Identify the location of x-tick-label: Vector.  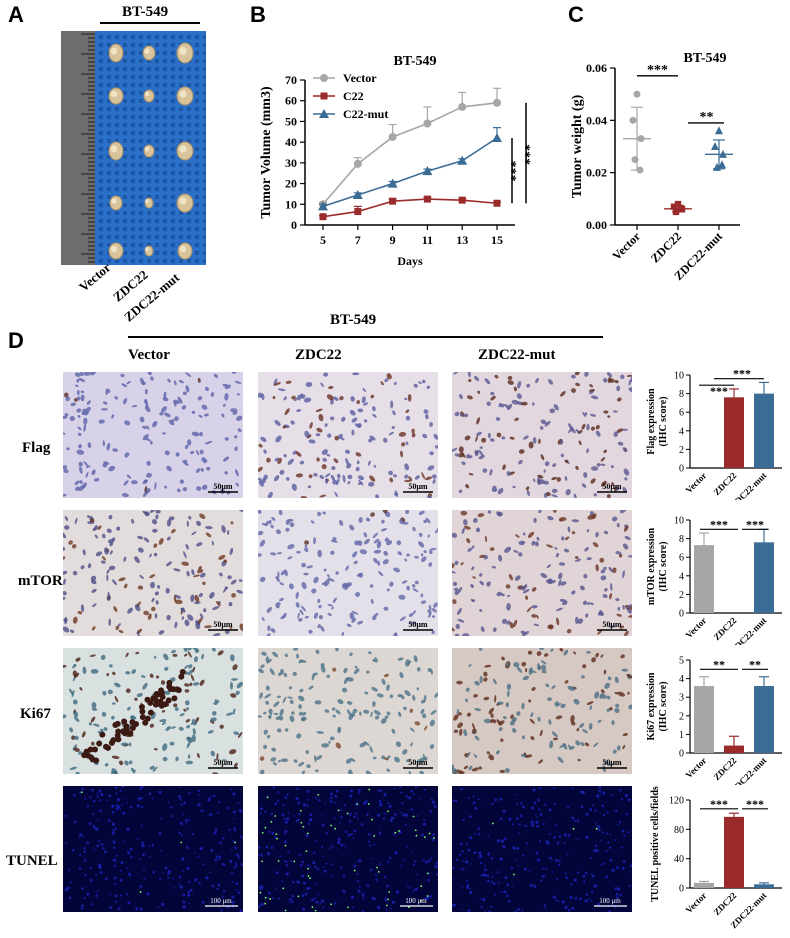
(627, 246).